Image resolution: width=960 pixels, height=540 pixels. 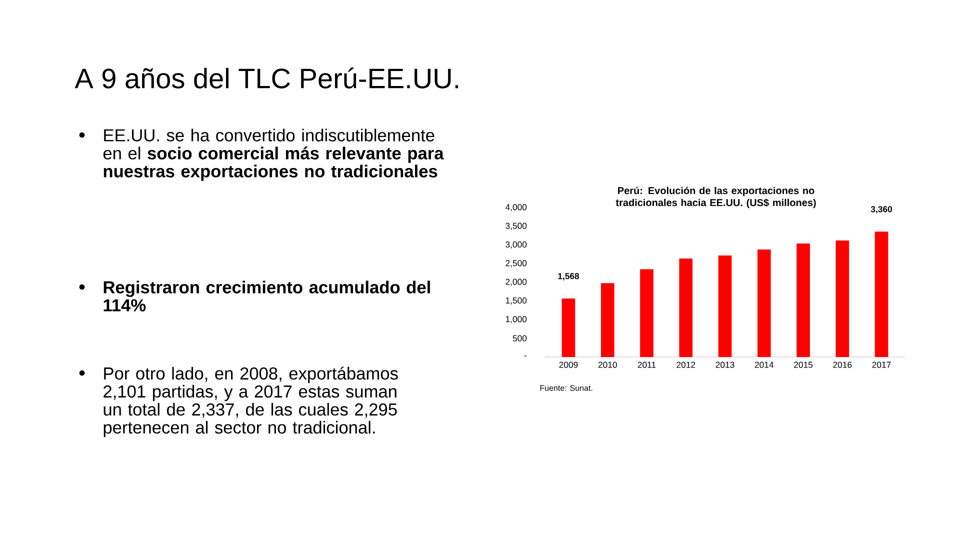 What do you see at coordinates (516, 282) in the screenshot?
I see `y-tick-label: 2,000` at bounding box center [516, 282].